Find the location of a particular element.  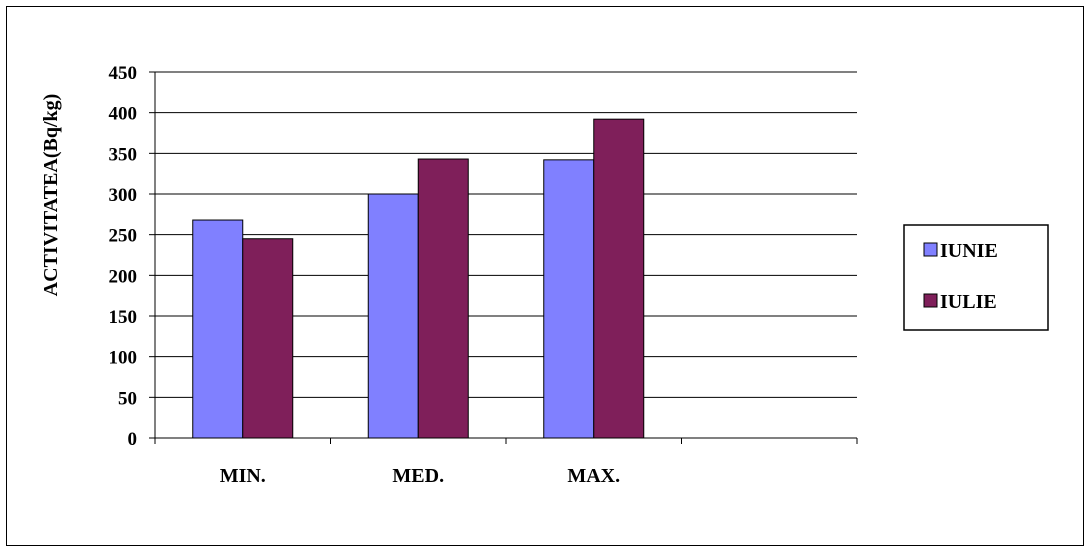

y-tick-label: 50 is located at coordinates (127, 398).